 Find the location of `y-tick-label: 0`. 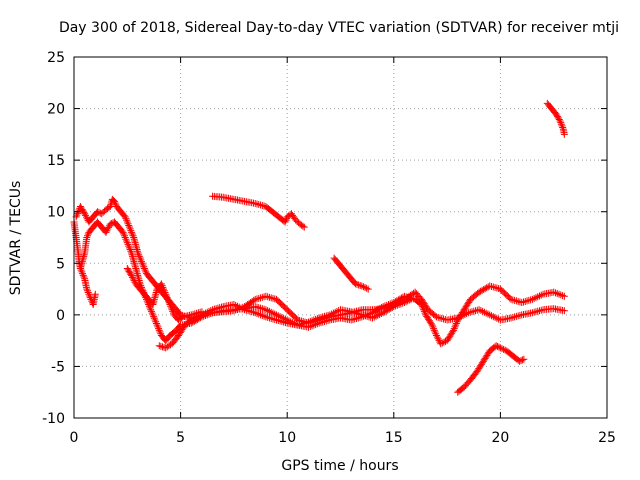

y-tick-label: 0 is located at coordinates (60, 316).